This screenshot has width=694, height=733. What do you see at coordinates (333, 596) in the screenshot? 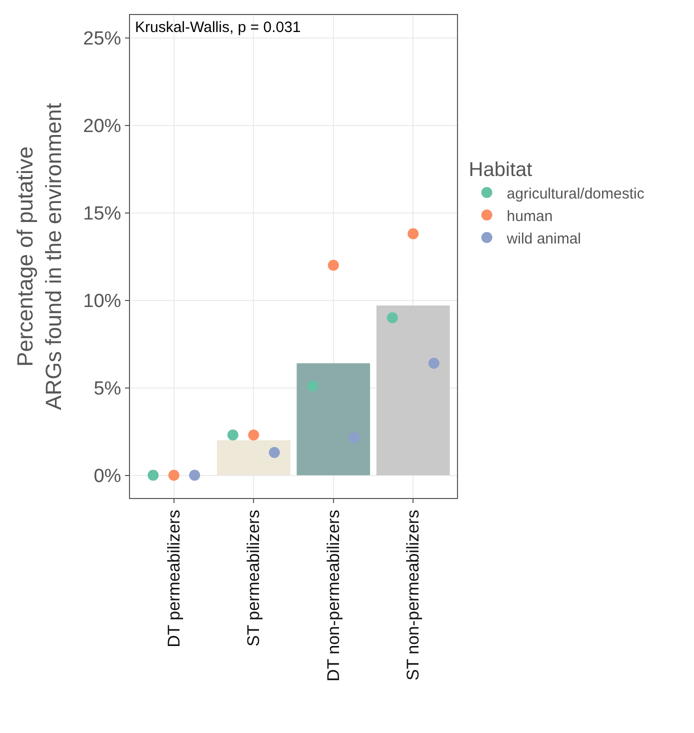
I see `x-tick-label: DT non-permeabilizers` at bounding box center [333, 596].